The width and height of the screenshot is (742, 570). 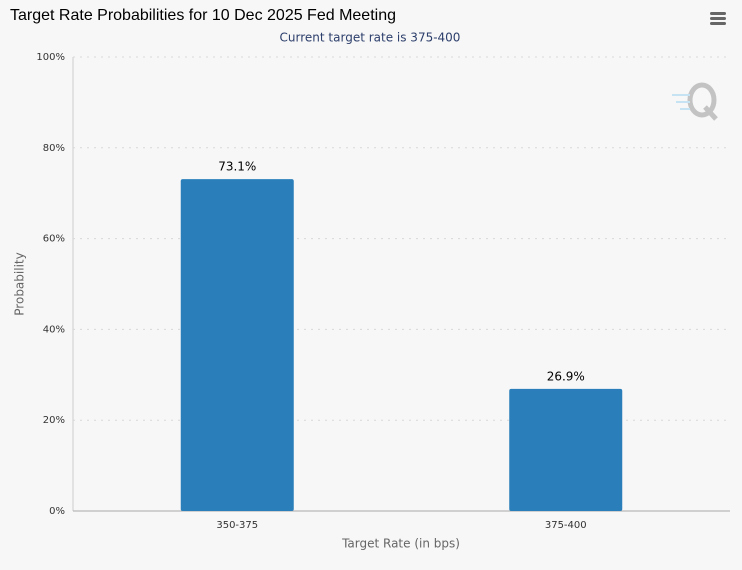 I want to click on data-label: 73.1%, so click(x=237, y=167).